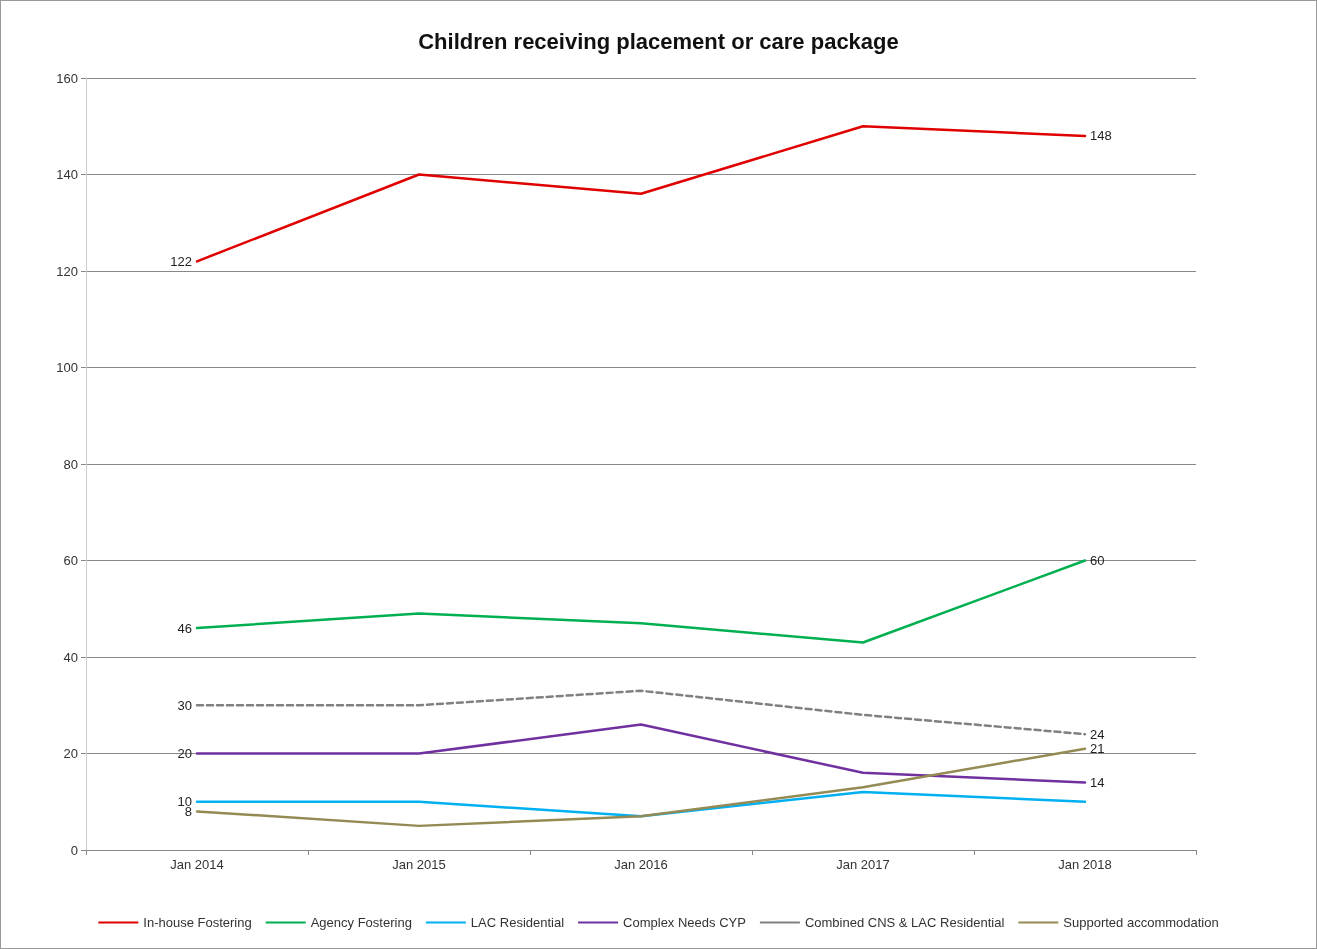  I want to click on legend-label: Agency Fostering, so click(361, 922).